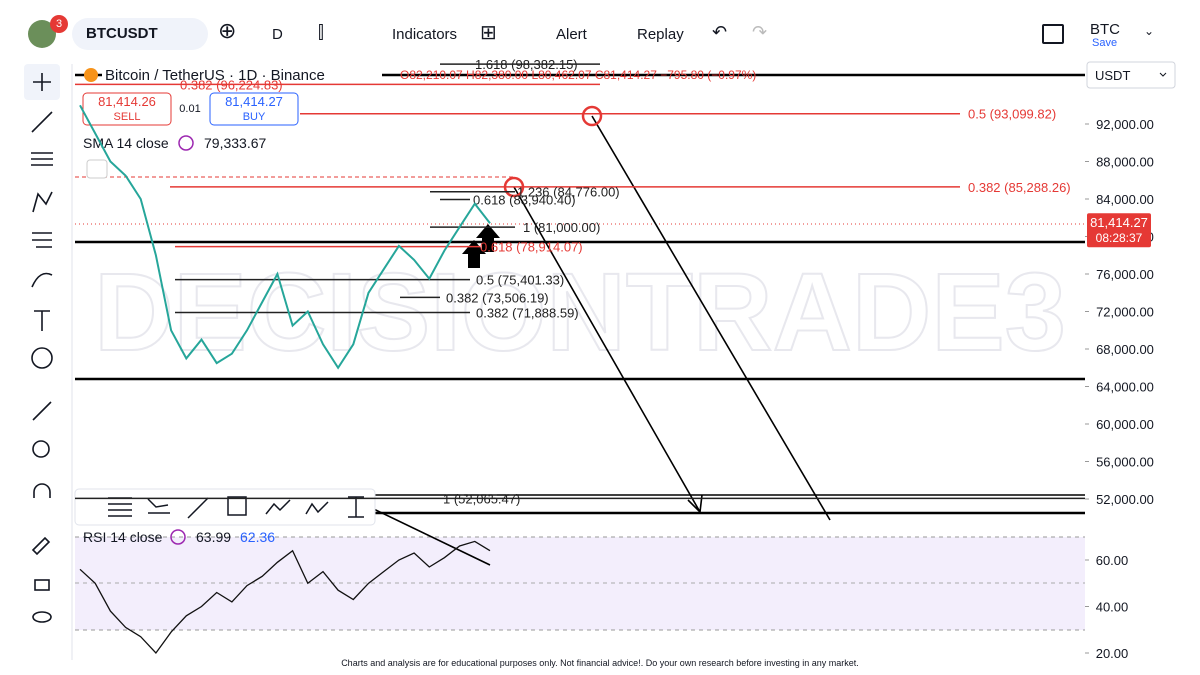 This screenshot has width=1200, height=675. I want to click on tool-ruler, so click(42, 411).